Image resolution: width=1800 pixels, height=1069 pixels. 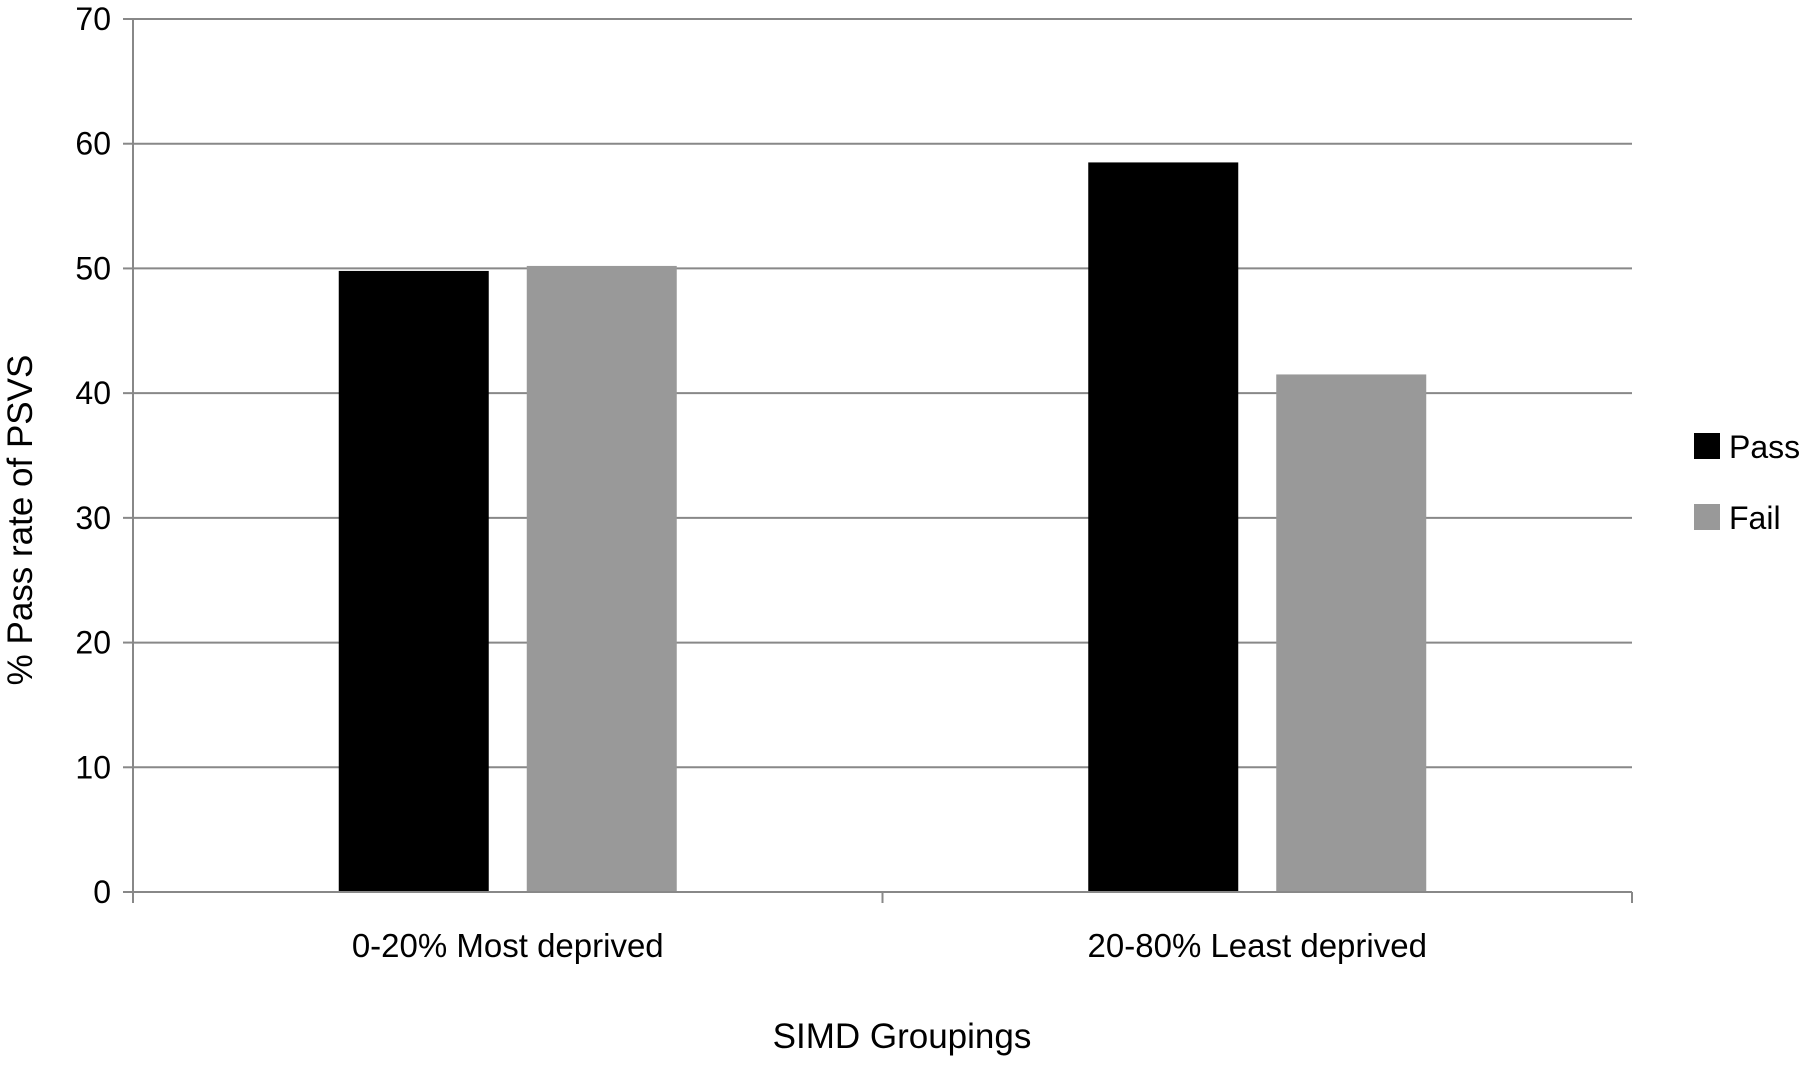 What do you see at coordinates (1755, 518) in the screenshot?
I see `legend-label-fail: Fail` at bounding box center [1755, 518].